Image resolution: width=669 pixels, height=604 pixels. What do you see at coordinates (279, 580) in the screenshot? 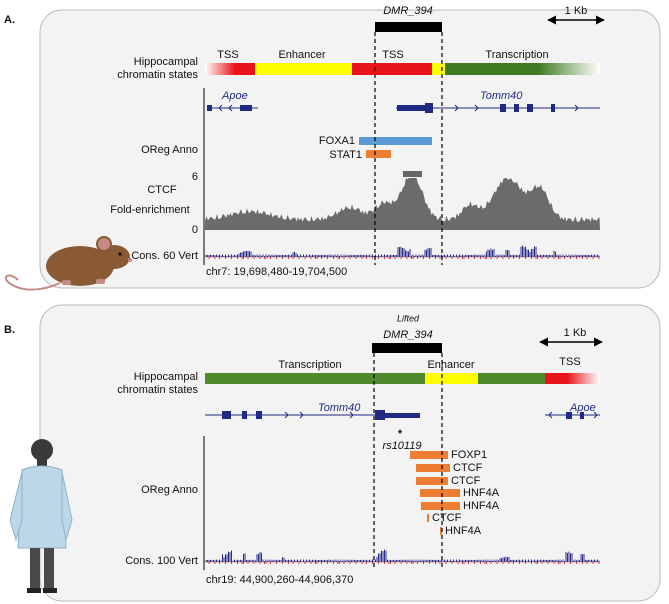
I see `coordinates: chr19: 44,900,260-44,906,370` at bounding box center [279, 580].